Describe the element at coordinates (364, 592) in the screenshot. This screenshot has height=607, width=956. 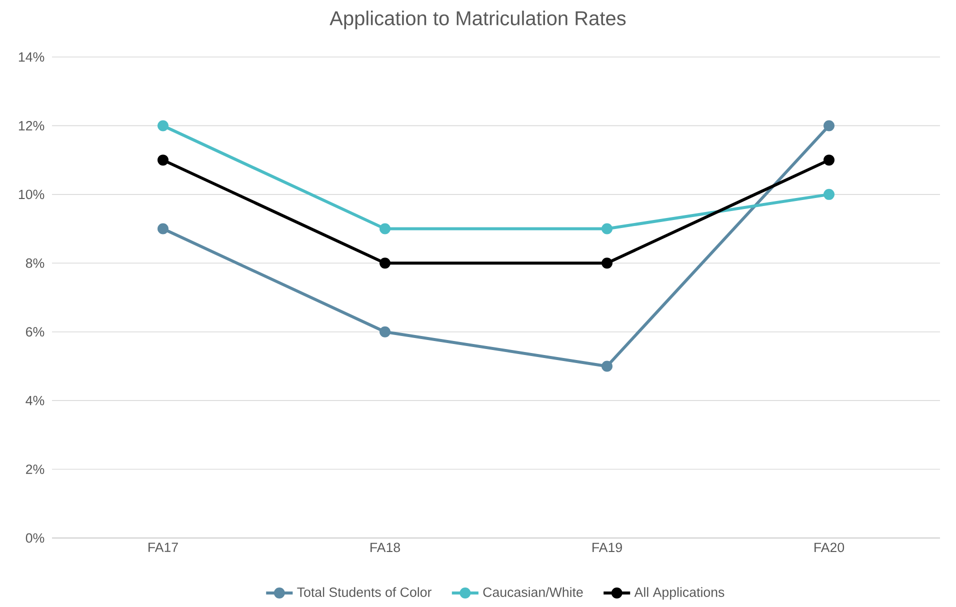
I see `legend-label: Total Students of Color` at that location.